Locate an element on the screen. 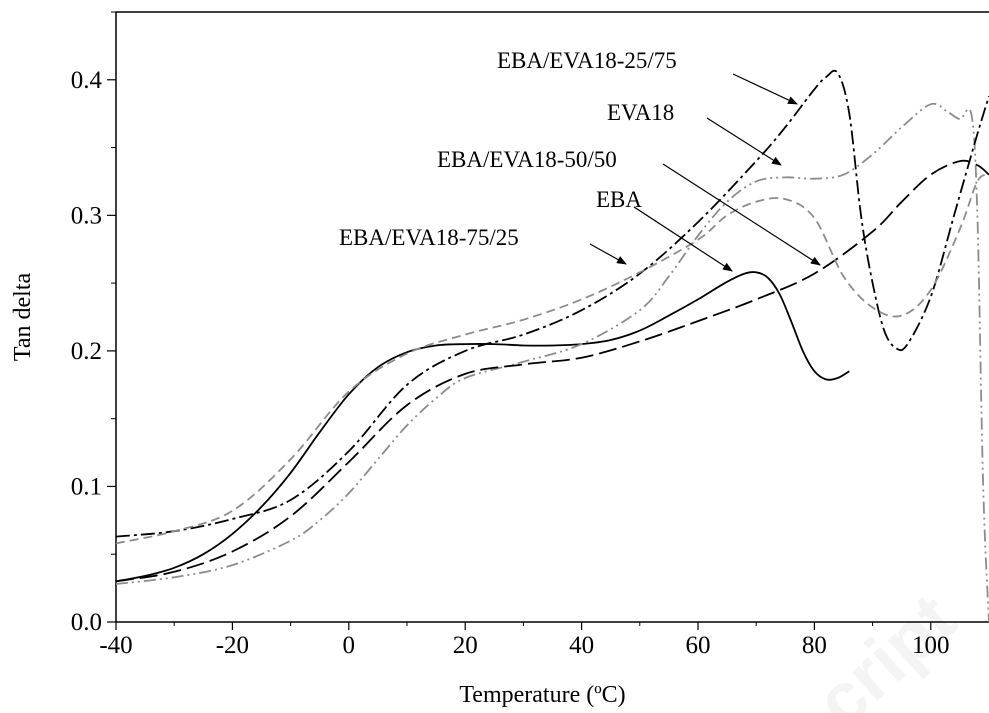  x-tick-label: -20 is located at coordinates (232, 645).